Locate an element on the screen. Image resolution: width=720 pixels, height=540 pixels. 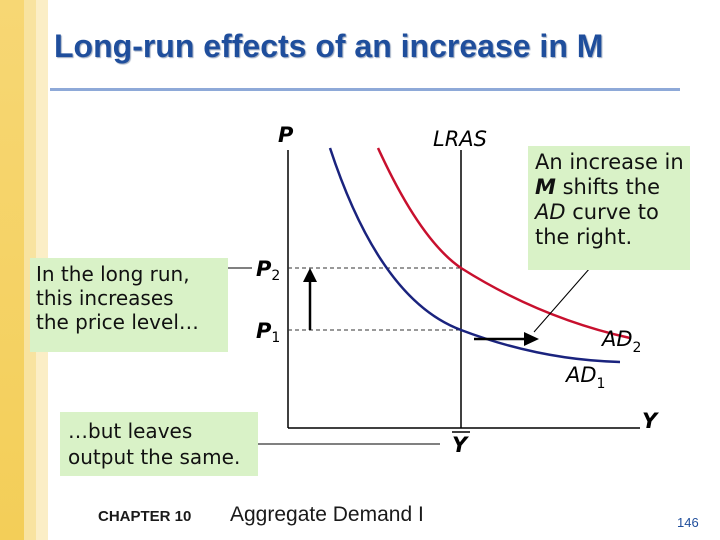
page-number: 146 is located at coordinates (688, 522).